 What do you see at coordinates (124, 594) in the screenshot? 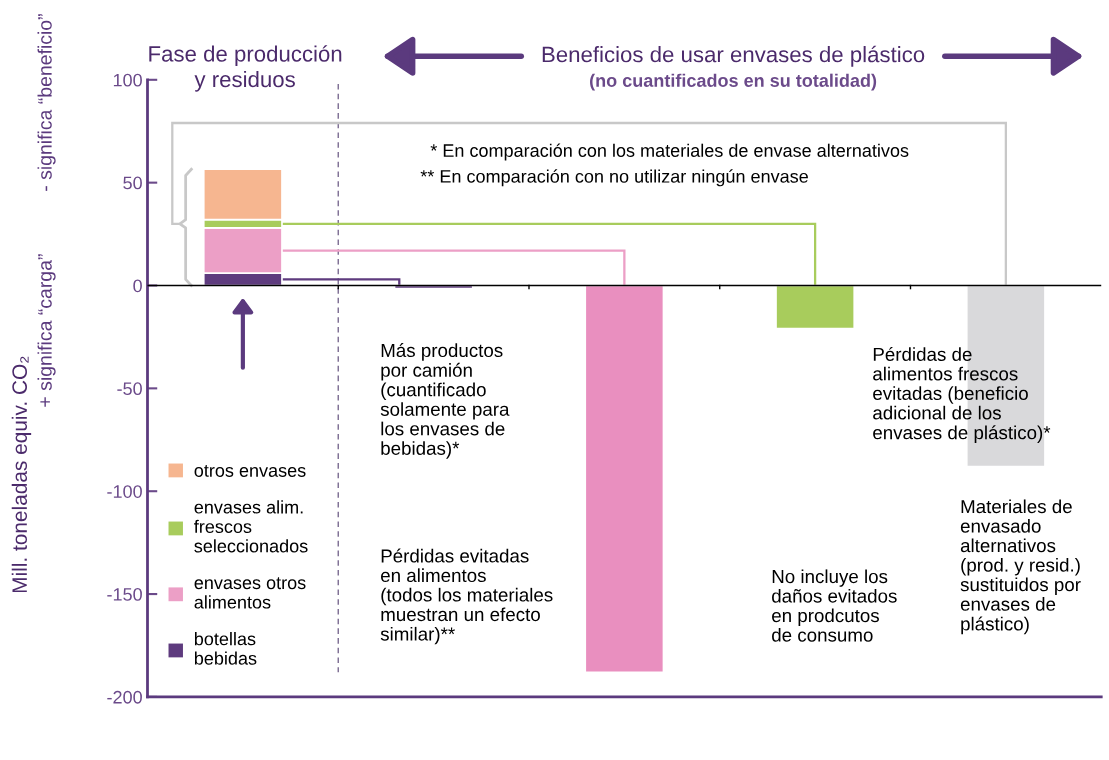
I see `y-tick-label: -150` at bounding box center [124, 594].